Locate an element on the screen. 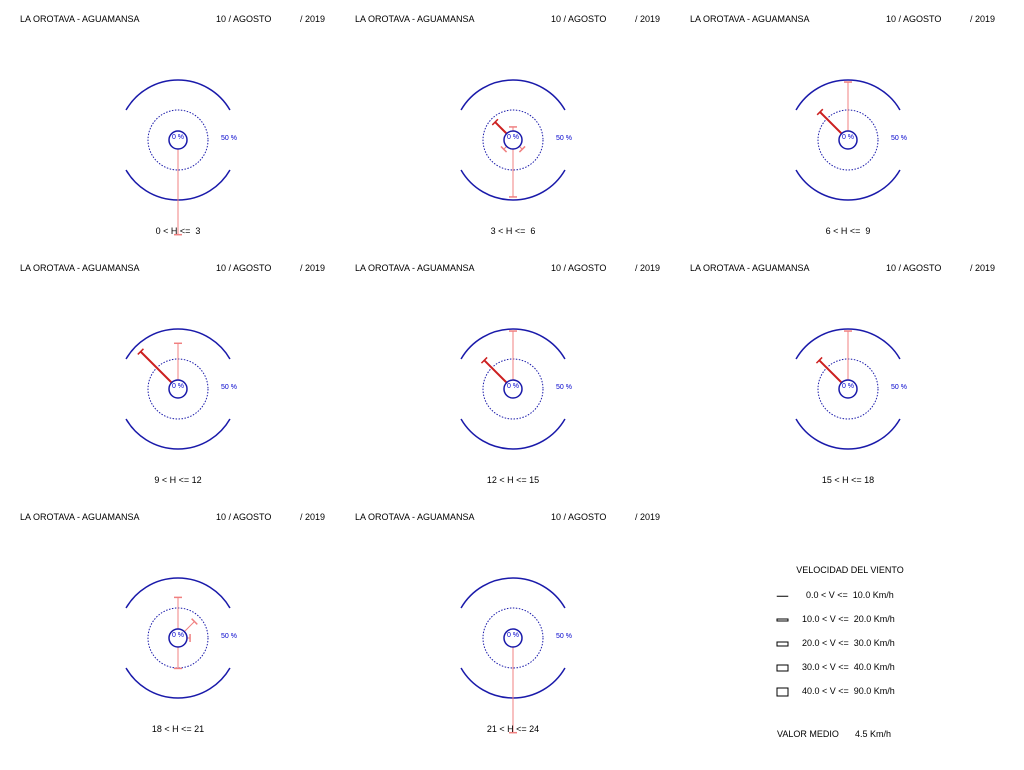 This screenshot has height=770, width=1024. petal-NE is located at coordinates (189, 626).